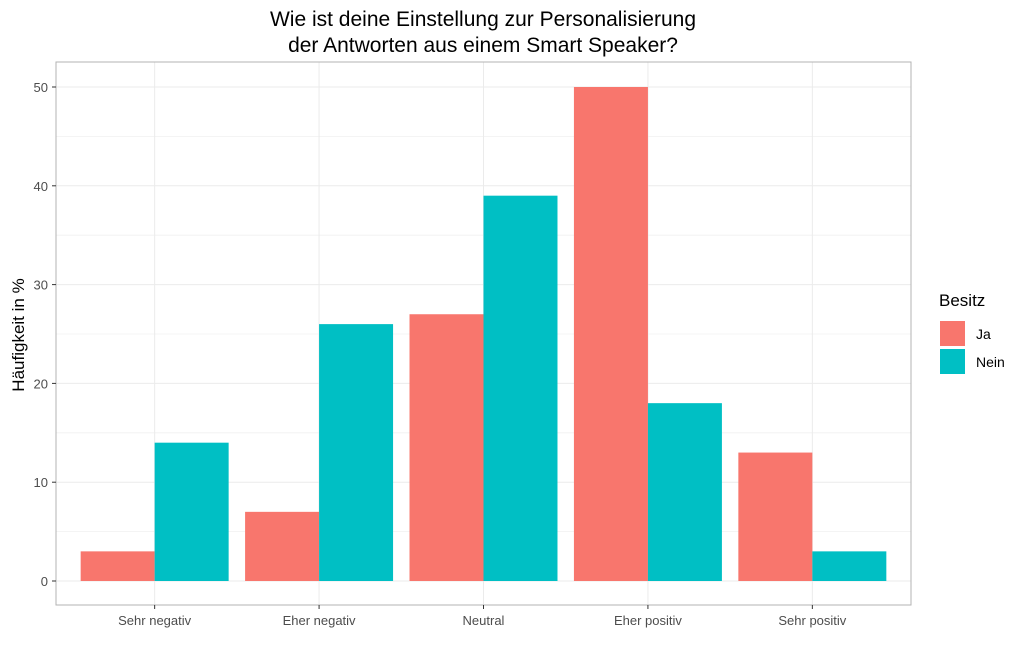 The image size is (1024, 659). Describe the element at coordinates (41, 383) in the screenshot. I see `y-tick-label: 20` at that location.